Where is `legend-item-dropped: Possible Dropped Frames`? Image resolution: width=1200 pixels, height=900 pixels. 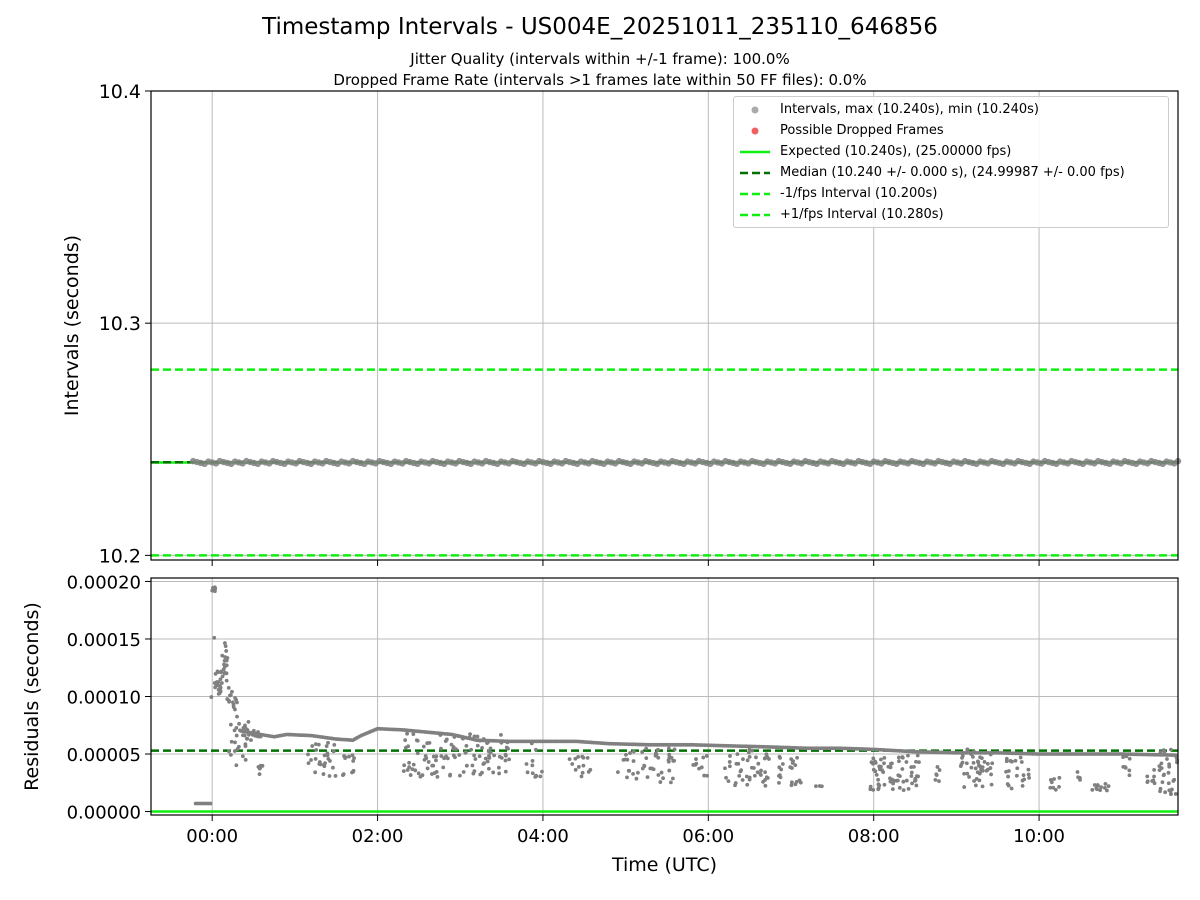 legend-item-dropped: Possible Dropped Frames is located at coordinates (951, 131).